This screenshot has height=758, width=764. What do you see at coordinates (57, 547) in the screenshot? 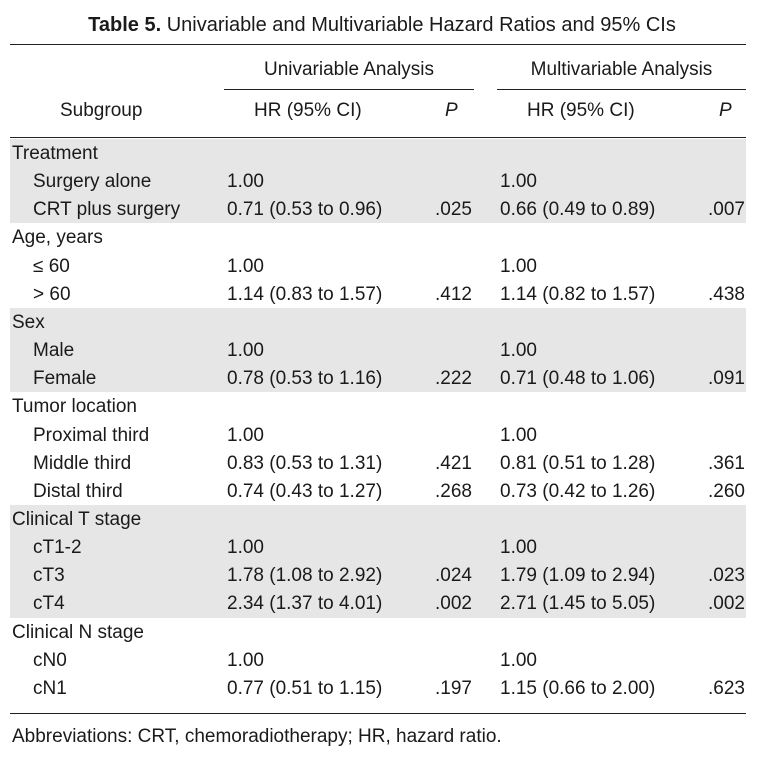
I see `subgroup-cell: cT1-2` at bounding box center [57, 547].